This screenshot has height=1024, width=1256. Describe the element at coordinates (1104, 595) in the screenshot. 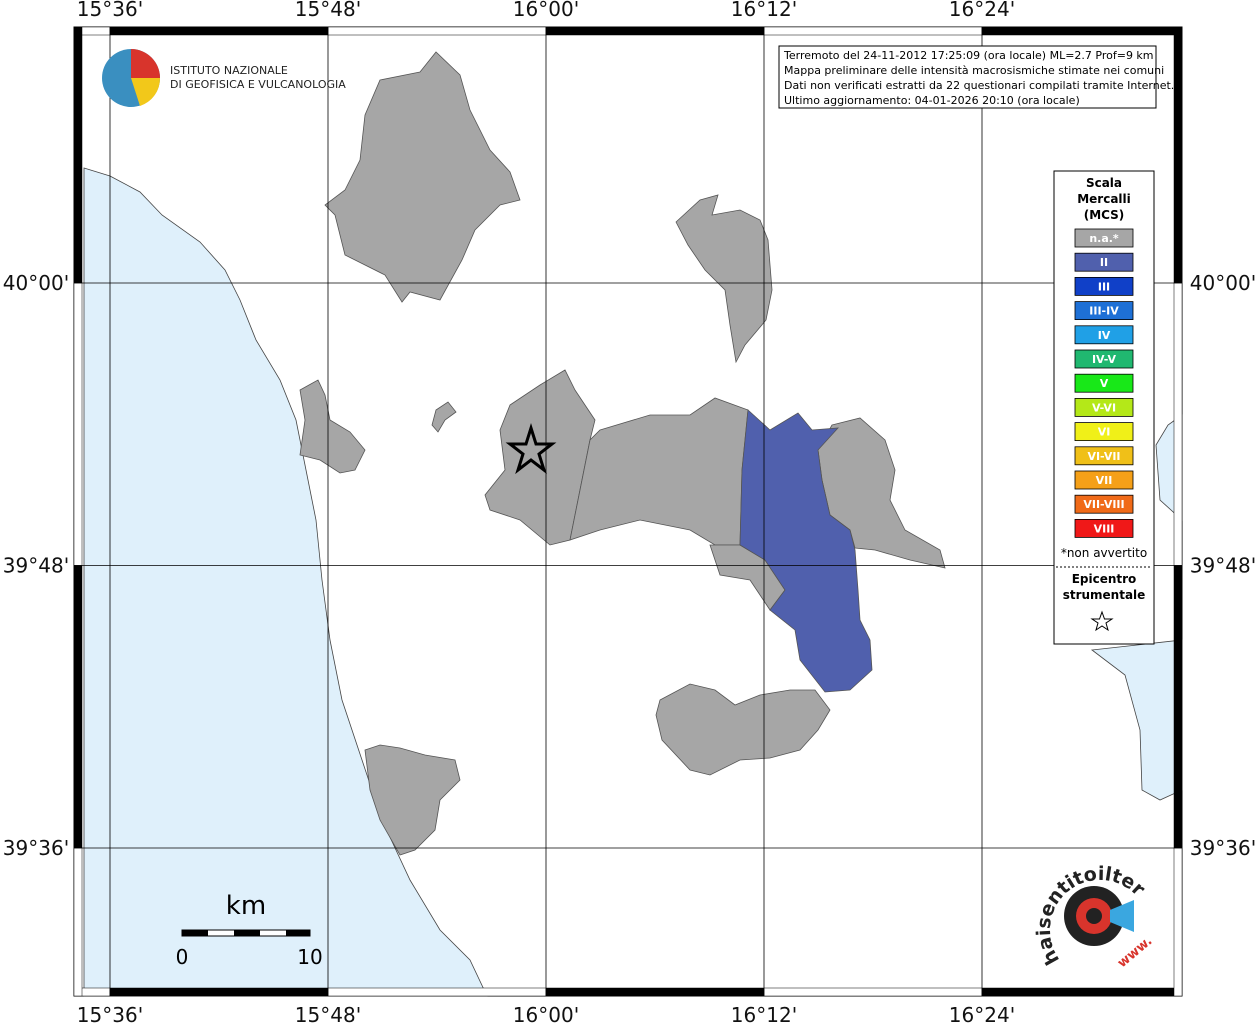

I see `legend-epicenter: strumentale` at that location.